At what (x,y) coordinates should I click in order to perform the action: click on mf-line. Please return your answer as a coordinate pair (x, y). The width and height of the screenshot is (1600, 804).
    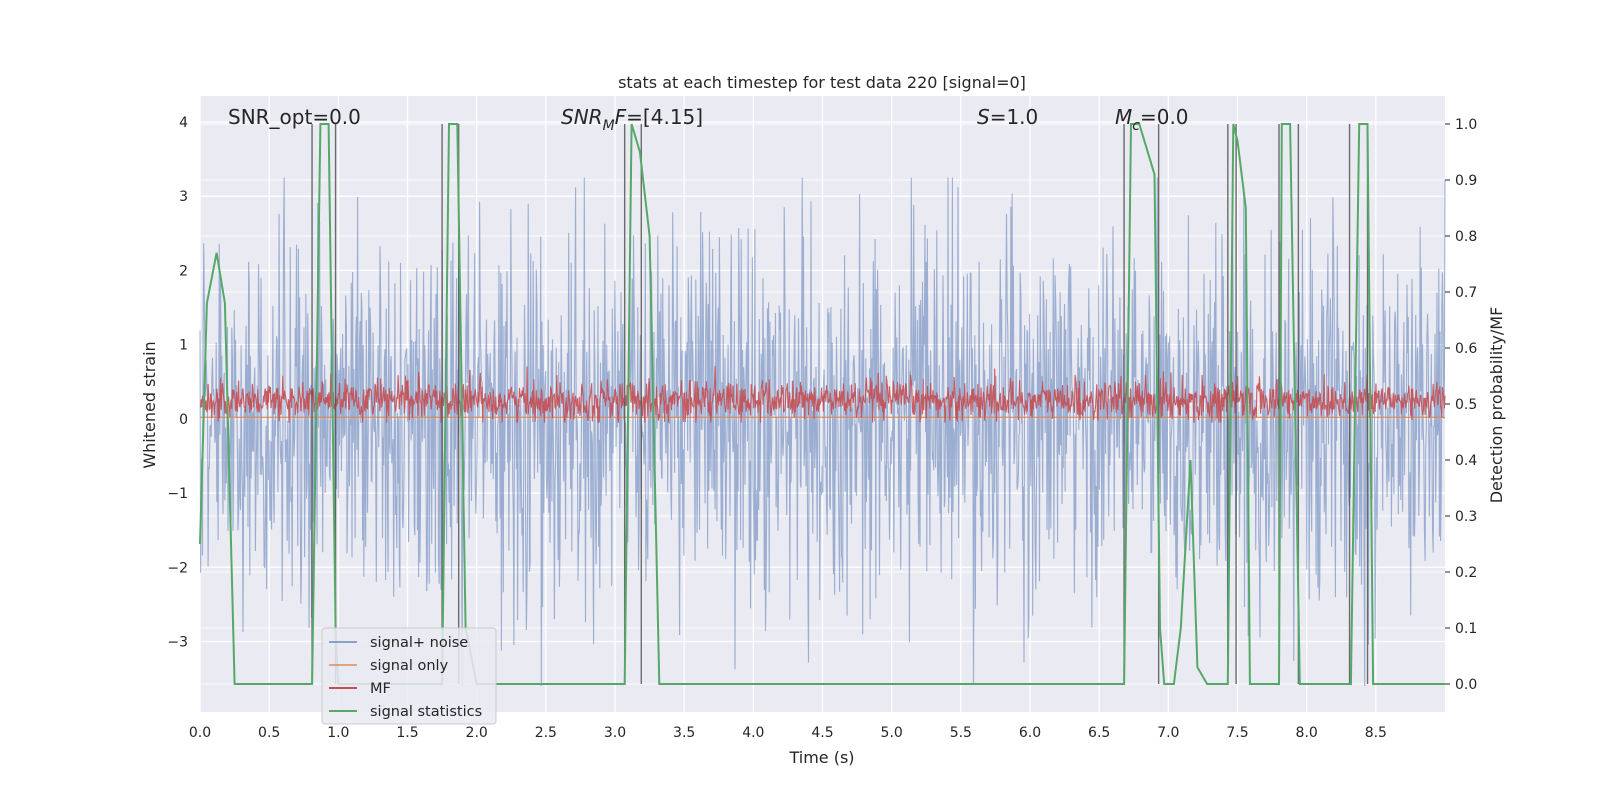
    Looking at the image, I should click on (822, 394).